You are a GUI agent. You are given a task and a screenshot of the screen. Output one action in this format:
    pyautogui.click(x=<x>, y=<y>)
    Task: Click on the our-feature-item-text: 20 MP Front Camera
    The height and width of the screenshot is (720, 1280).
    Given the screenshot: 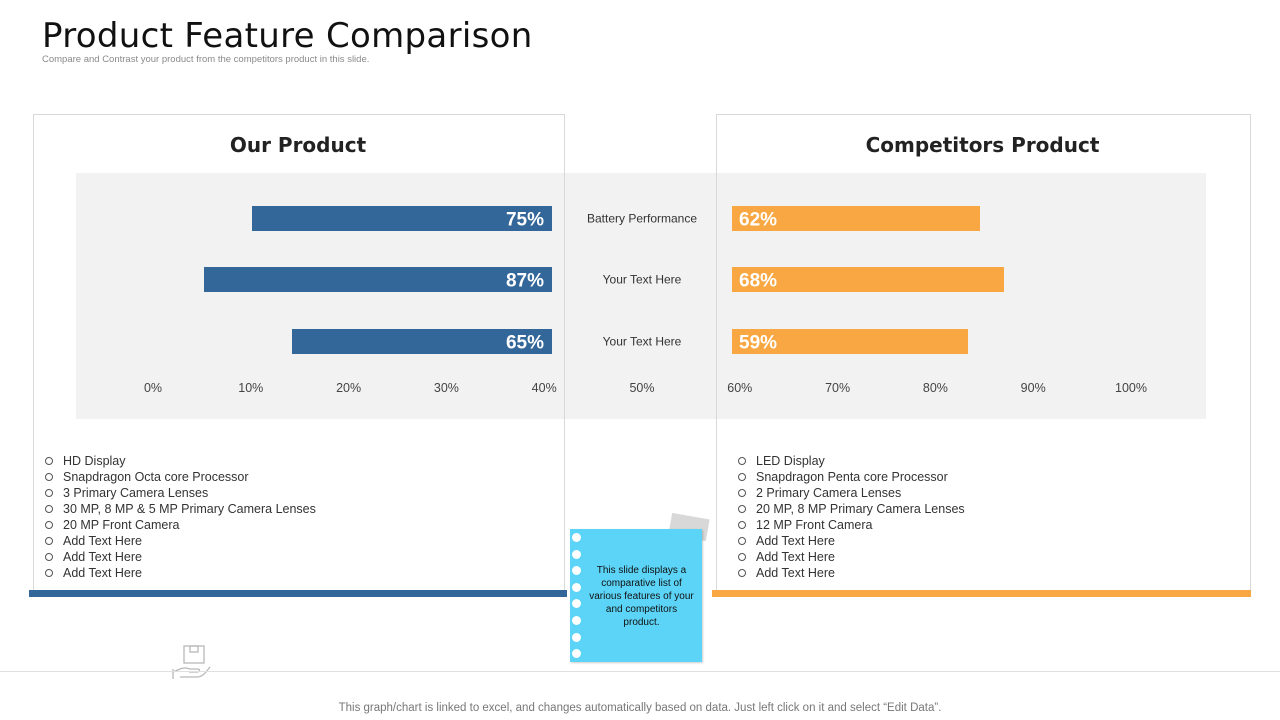 What is the action you would take?
    pyautogui.click(x=121, y=525)
    